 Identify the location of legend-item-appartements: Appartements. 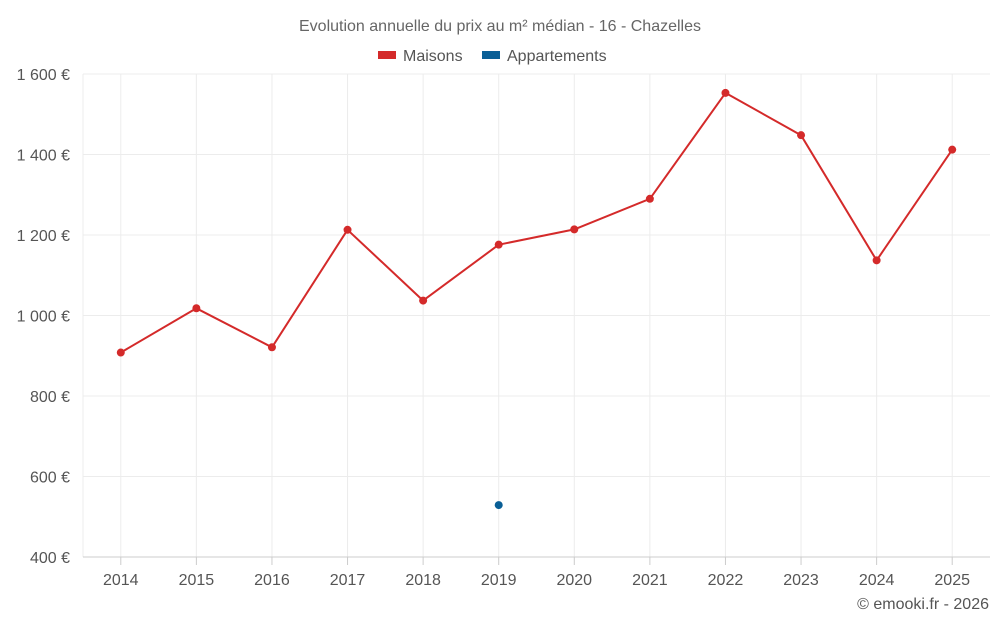
(544, 56).